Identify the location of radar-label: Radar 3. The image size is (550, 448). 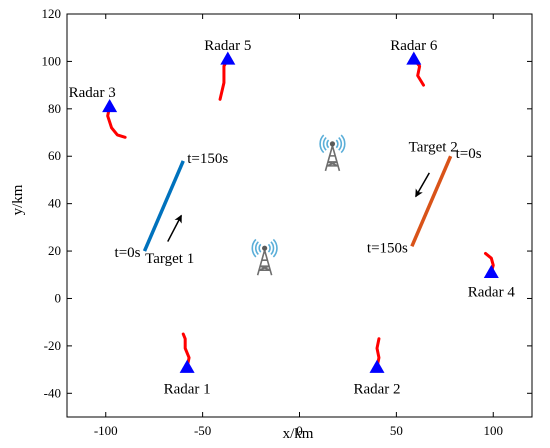
(92, 93).